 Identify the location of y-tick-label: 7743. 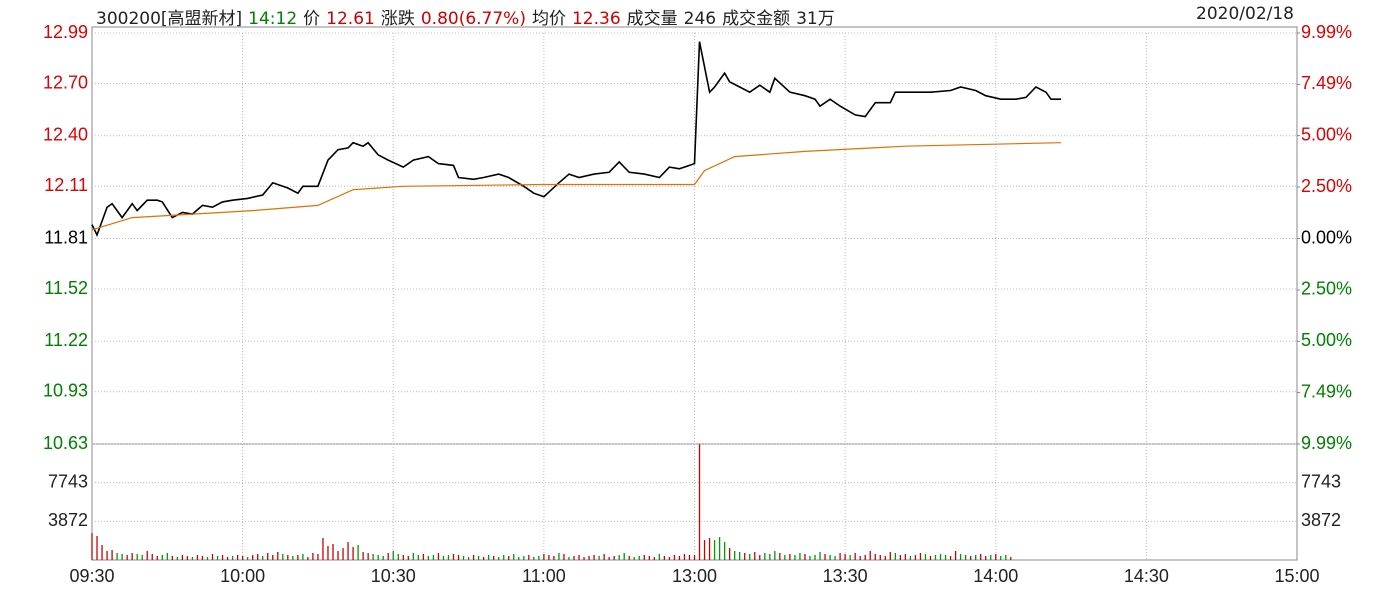
(68, 481).